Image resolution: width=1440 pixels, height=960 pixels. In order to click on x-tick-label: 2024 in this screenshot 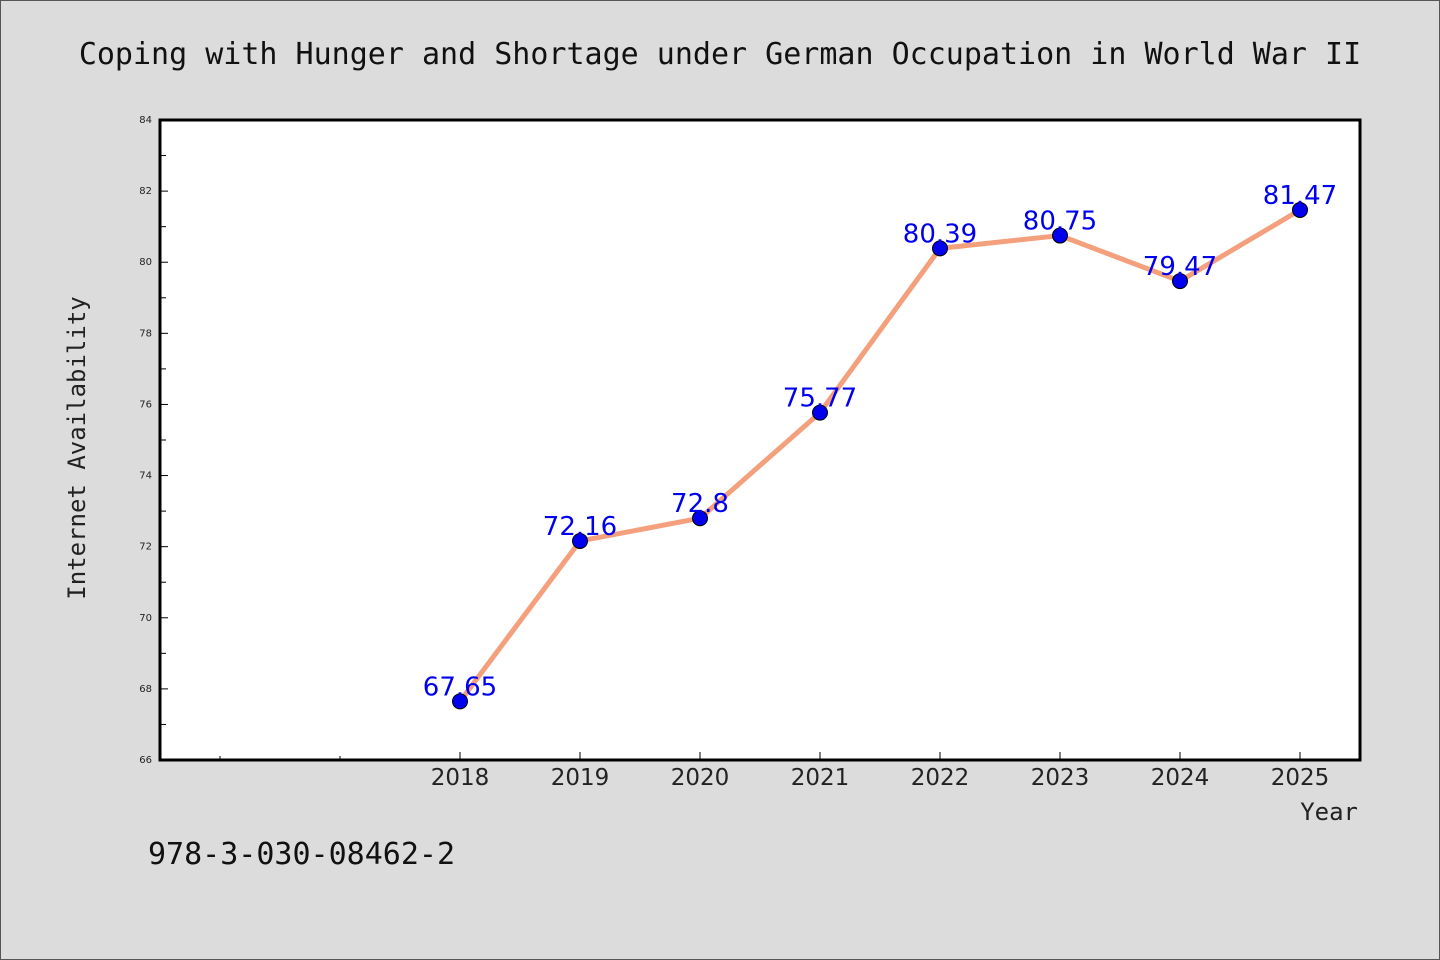, I will do `click(1180, 778)`.